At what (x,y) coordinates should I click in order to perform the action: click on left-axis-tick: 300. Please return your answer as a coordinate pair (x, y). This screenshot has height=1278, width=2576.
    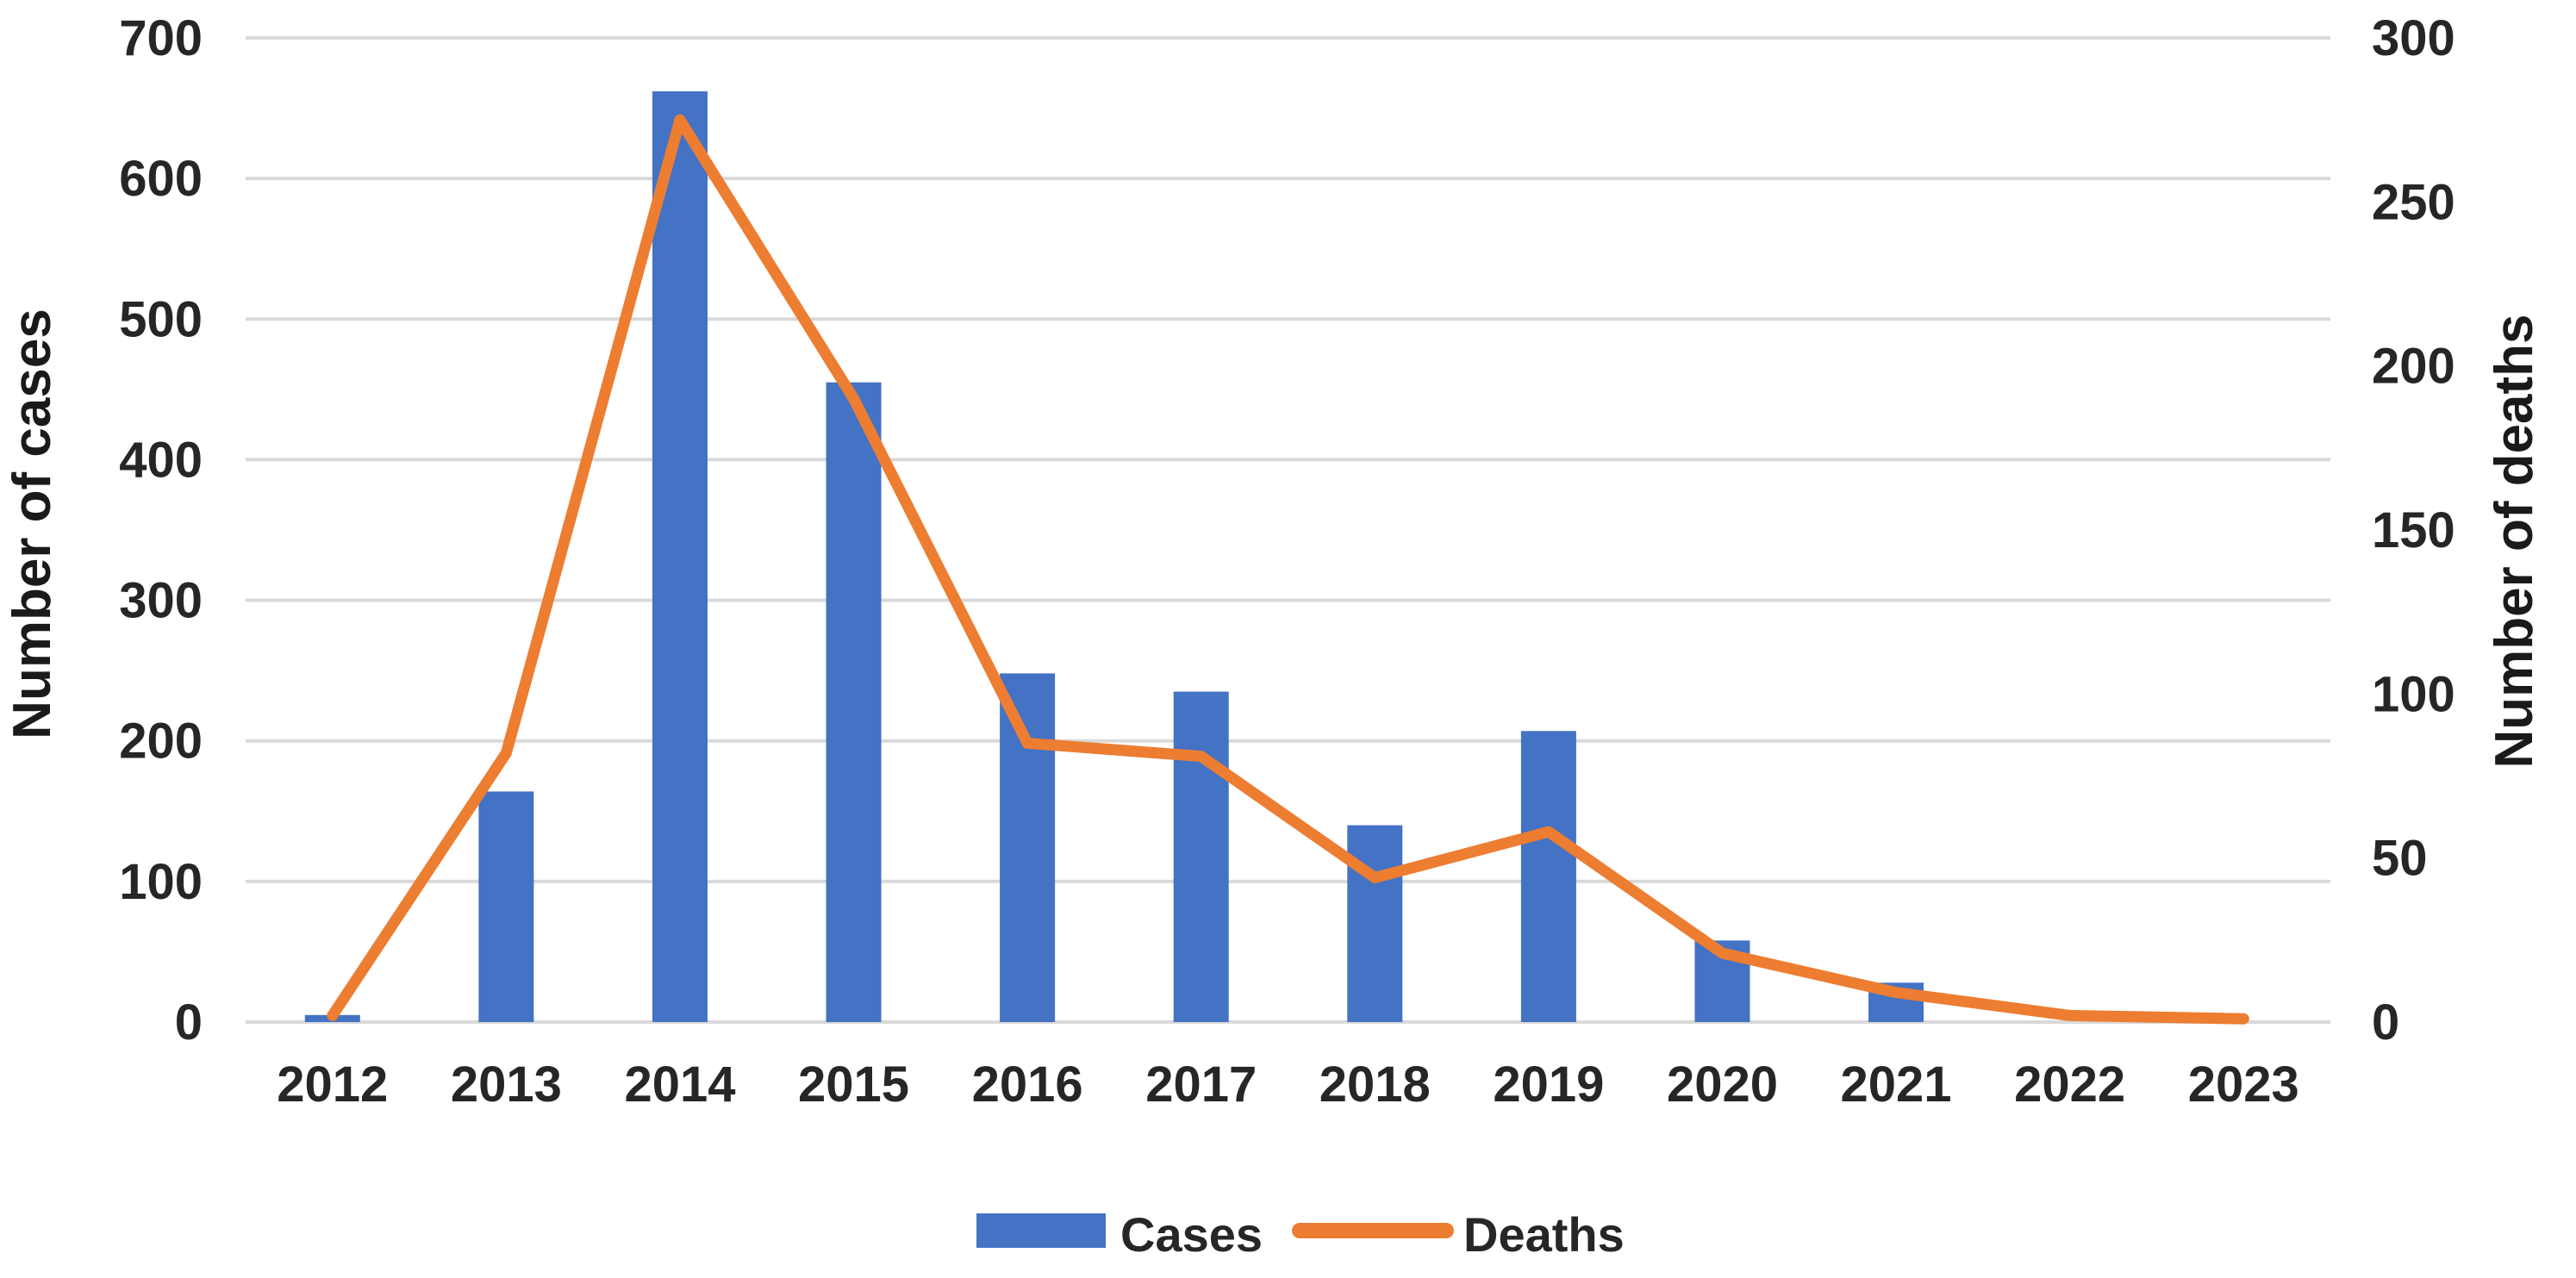
    Looking at the image, I should click on (161, 601).